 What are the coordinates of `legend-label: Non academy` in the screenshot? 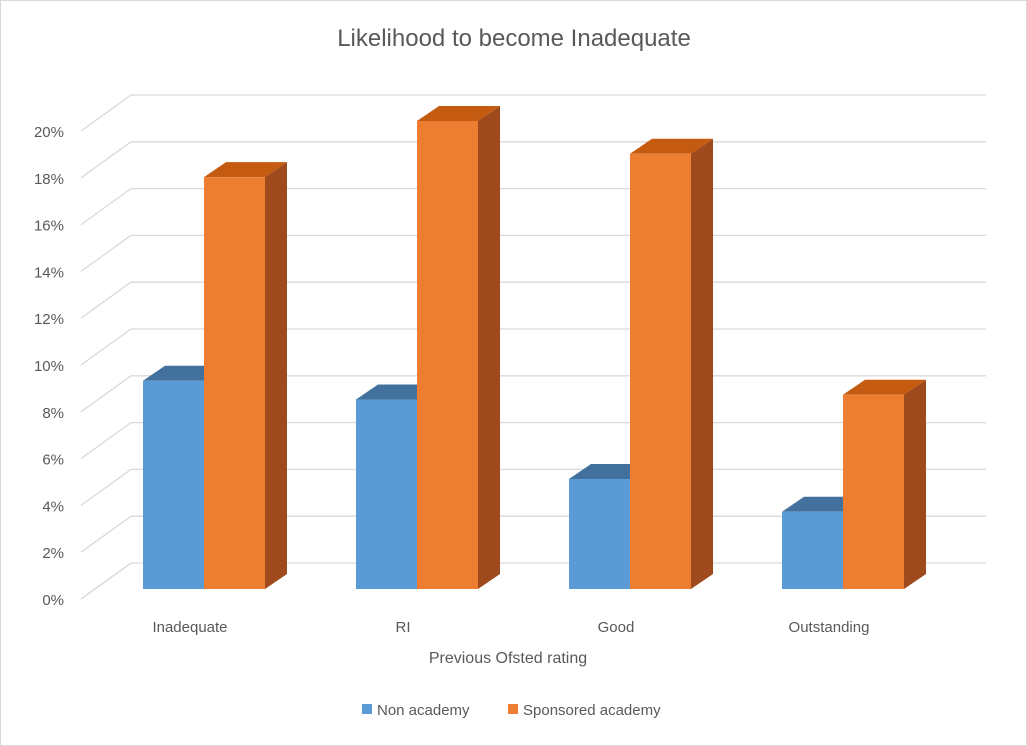 It's located at (423, 710).